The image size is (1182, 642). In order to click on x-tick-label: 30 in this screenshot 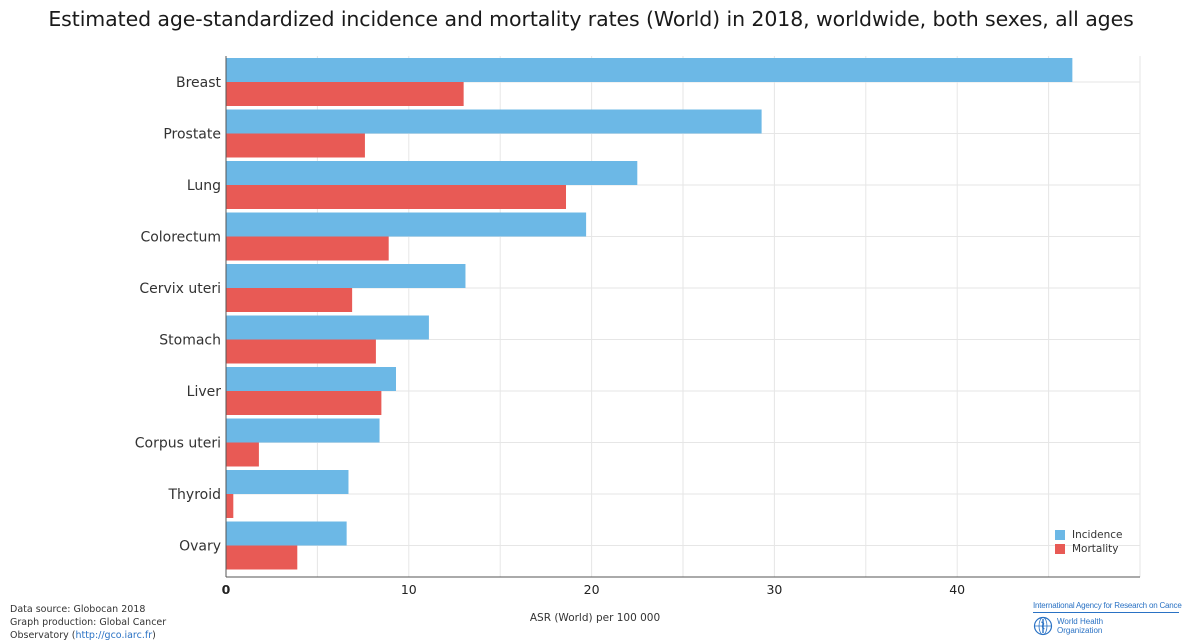, I will do `click(774, 589)`.